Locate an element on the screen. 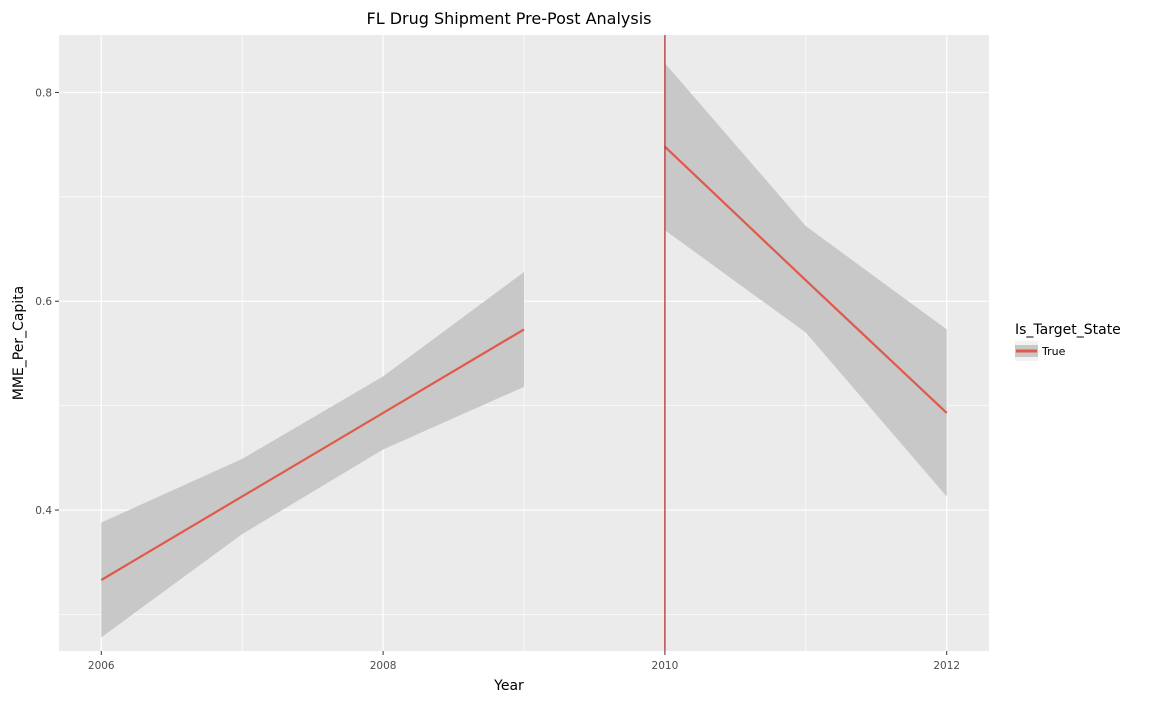  series-line-pre is located at coordinates (312, 454).